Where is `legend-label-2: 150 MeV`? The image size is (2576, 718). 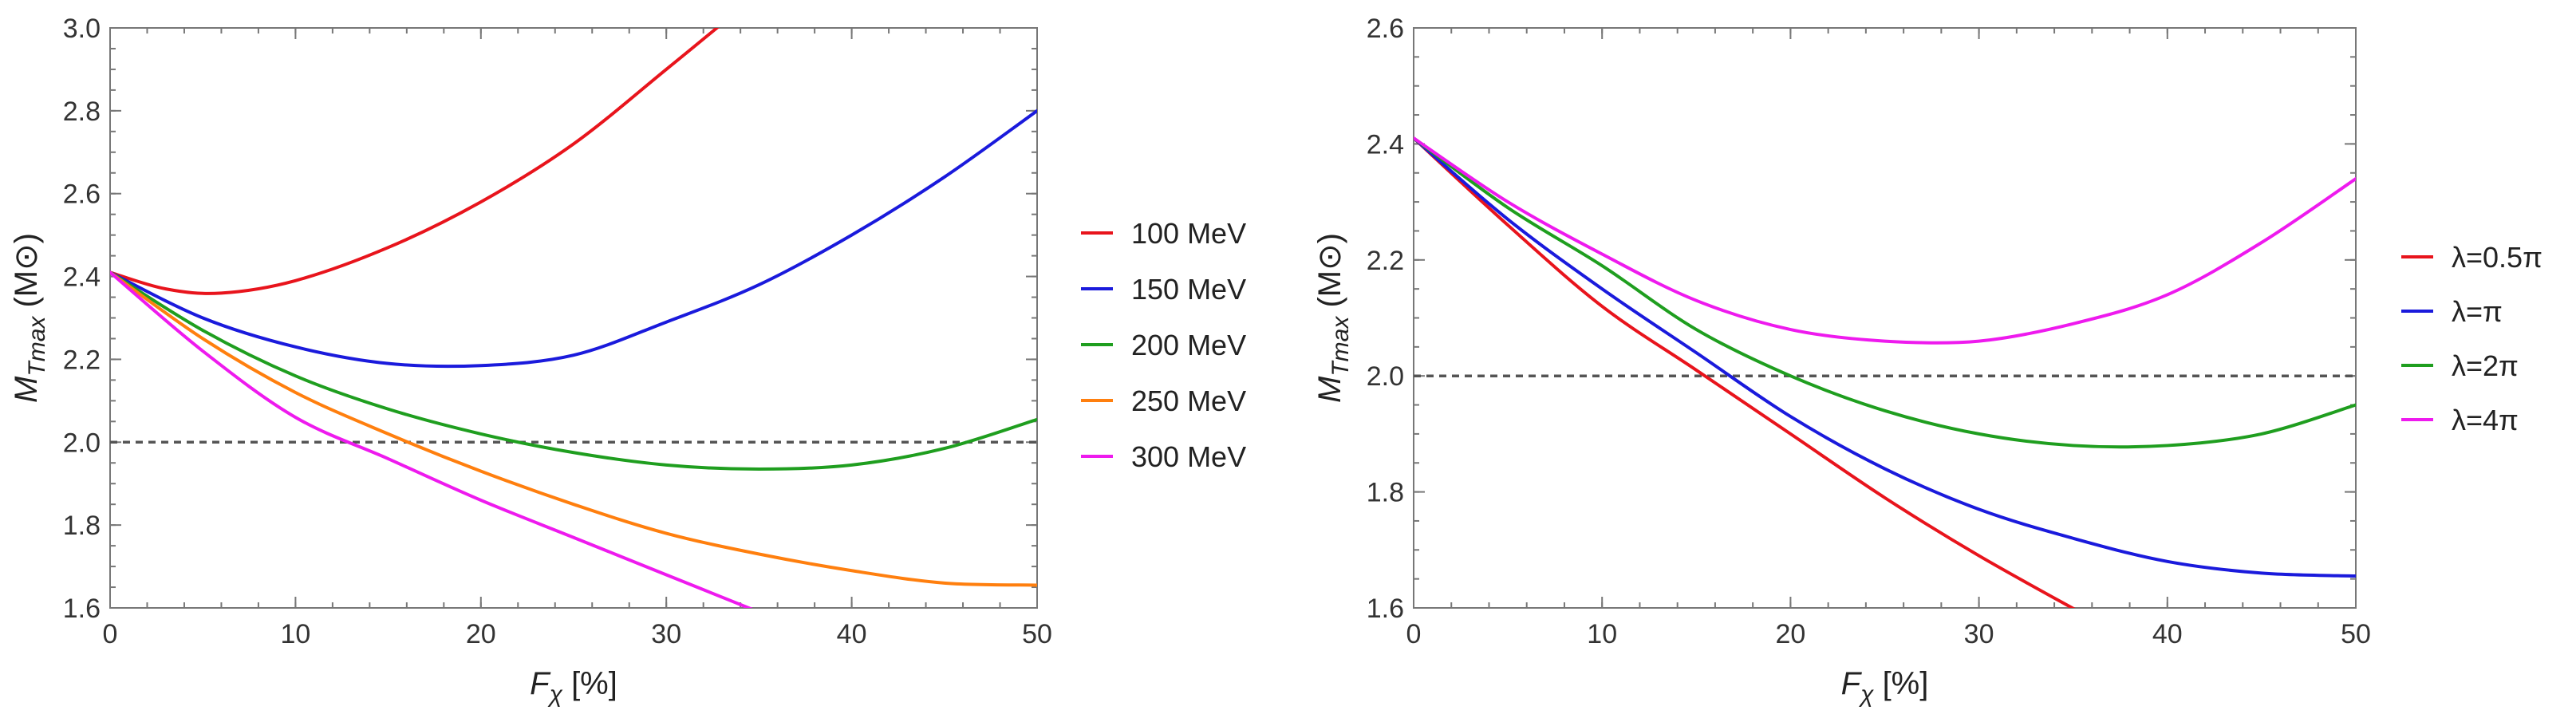 legend-label-2: 150 MeV is located at coordinates (1188, 289).